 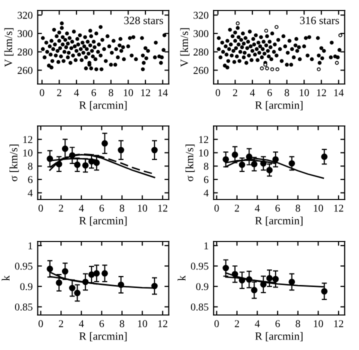 I want to click on annotation: 328 stars, so click(x=144, y=20).